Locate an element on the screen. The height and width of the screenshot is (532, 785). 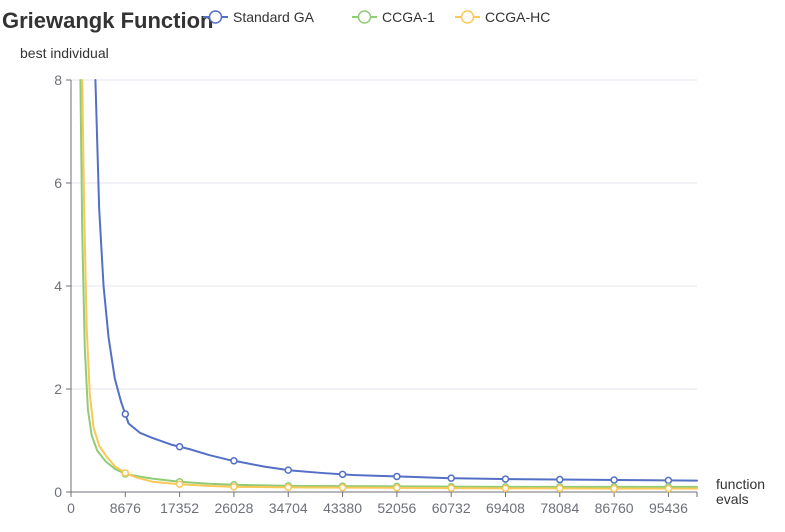
x-tick-label: 0 is located at coordinates (71, 508).